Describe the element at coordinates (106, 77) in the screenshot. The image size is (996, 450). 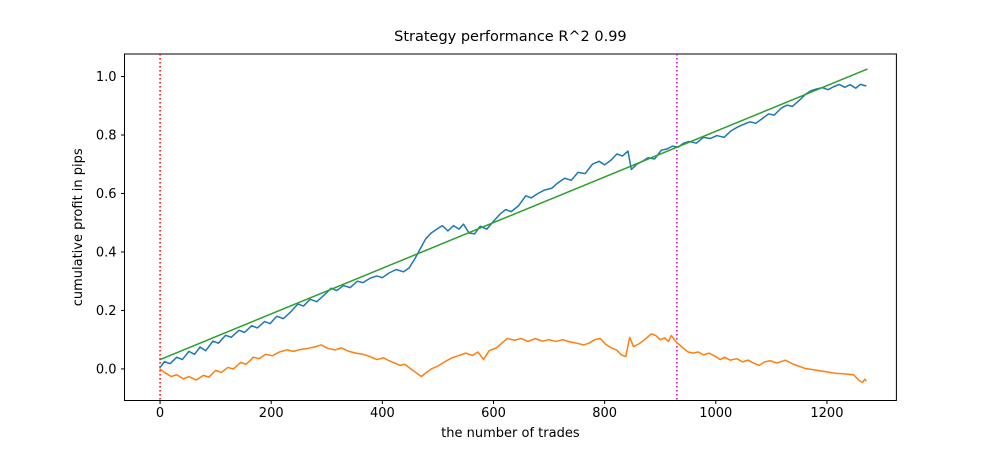
I see `y-tick-label: 1.0` at that location.